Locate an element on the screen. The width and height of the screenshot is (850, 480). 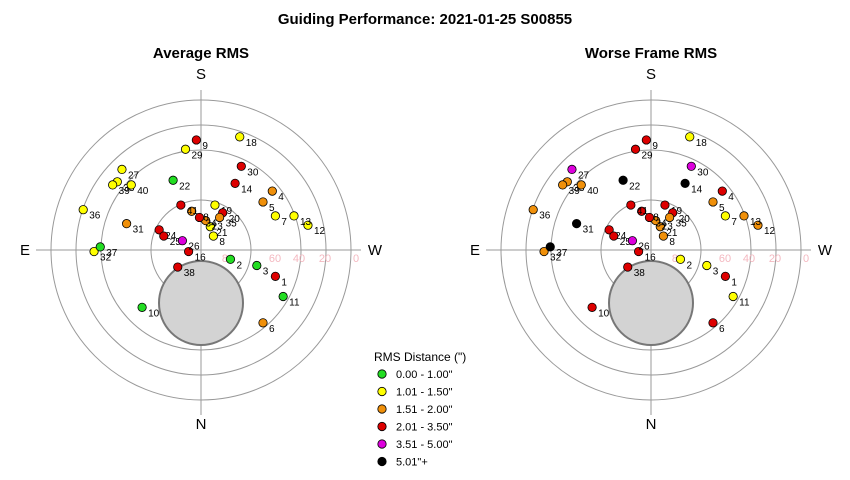
data-point-label: 37 is located at coordinates (112, 253).